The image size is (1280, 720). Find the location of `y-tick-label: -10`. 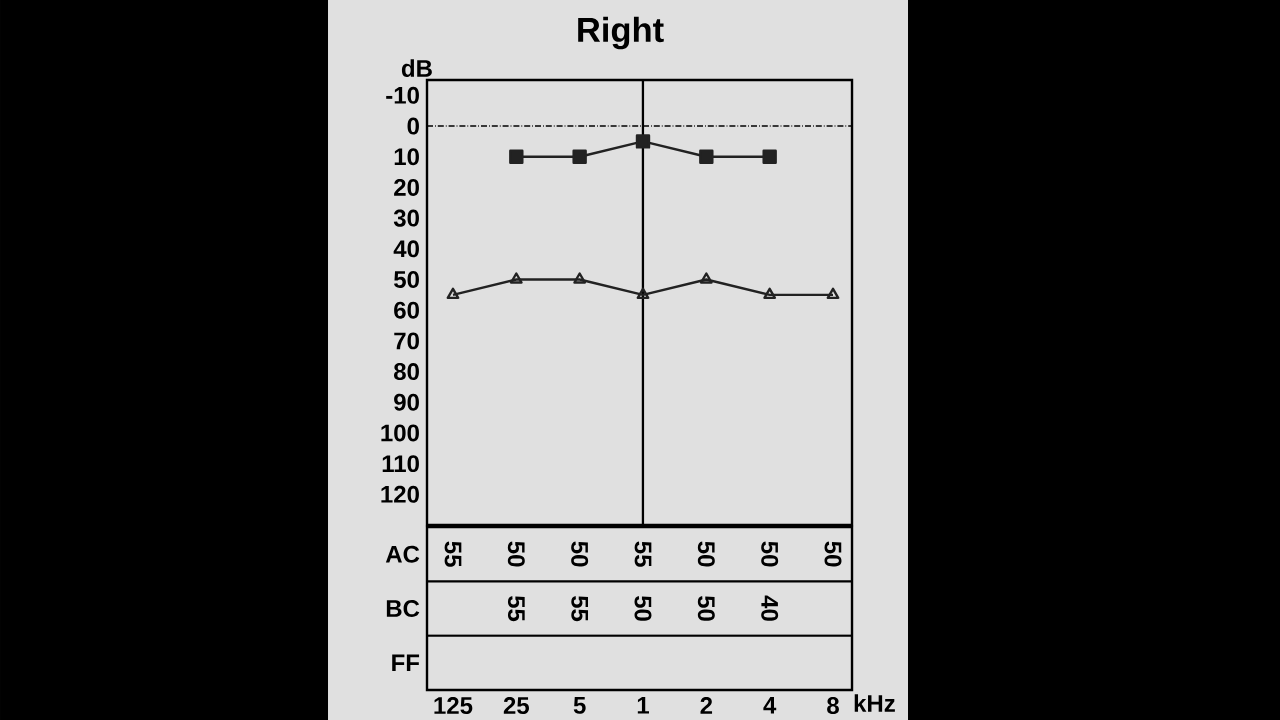

y-tick-label: -10 is located at coordinates (402, 95).